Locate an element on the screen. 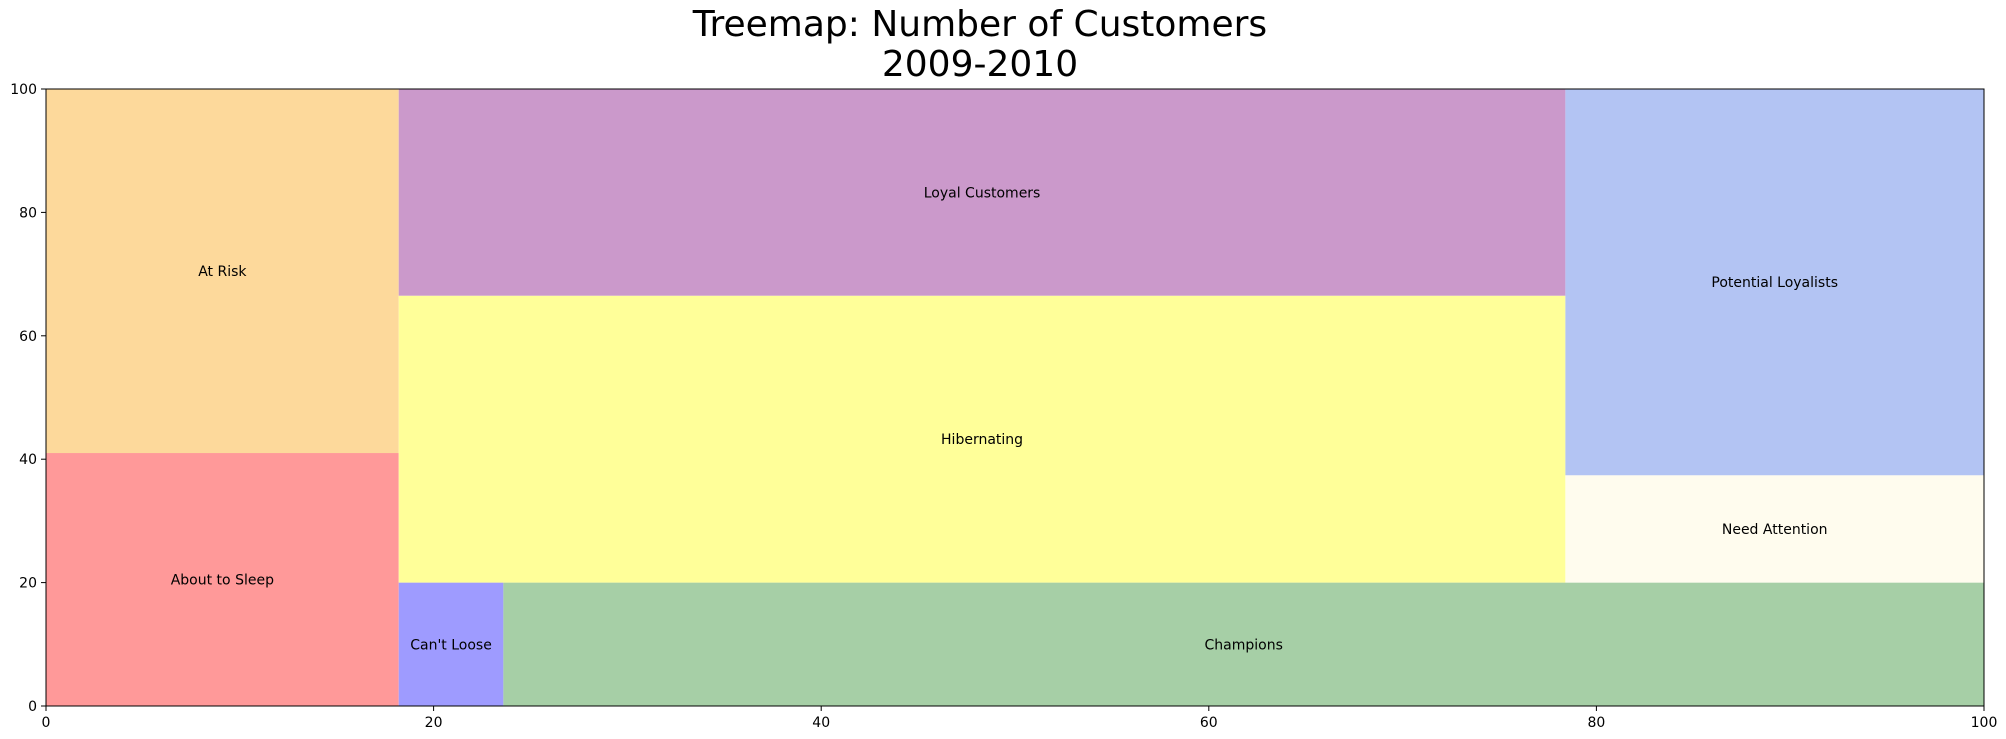 The height and width of the screenshot is (739, 2006). treemap-rect-about-to-sleep is located at coordinates (222, 579).